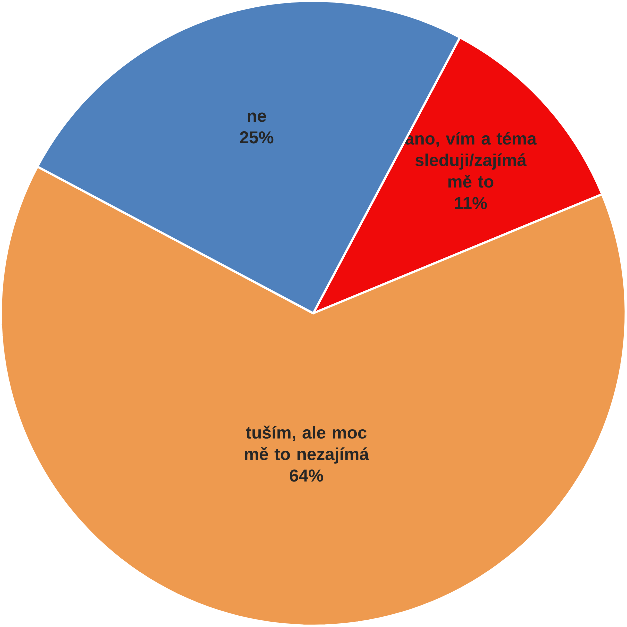 The image size is (627, 627). What do you see at coordinates (257, 138) in the screenshot?
I see `data-label: 25%` at bounding box center [257, 138].